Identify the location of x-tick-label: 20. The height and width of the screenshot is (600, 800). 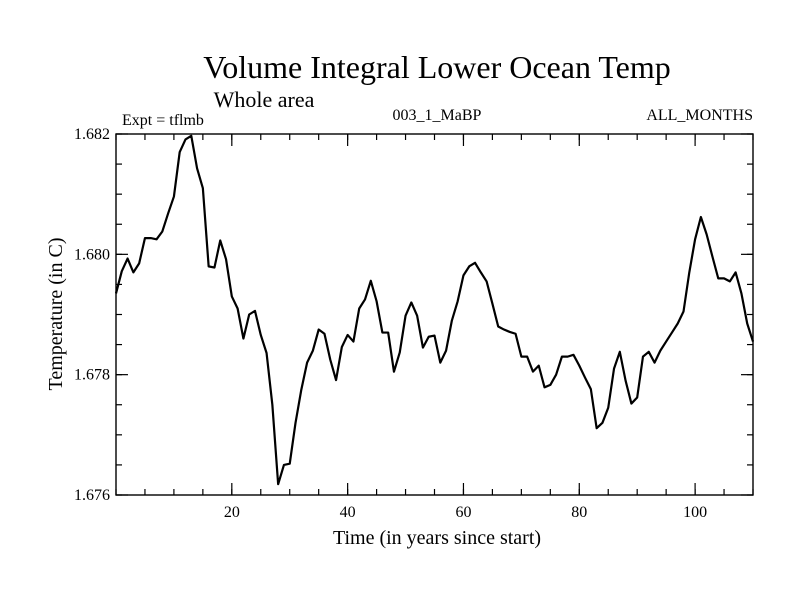
(232, 512).